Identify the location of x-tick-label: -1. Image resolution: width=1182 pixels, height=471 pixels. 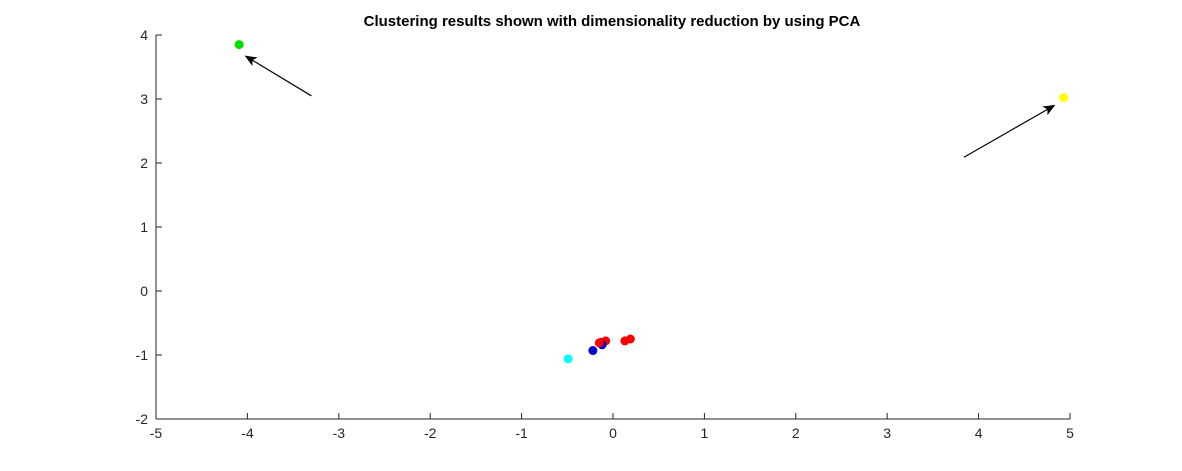
(521, 433).